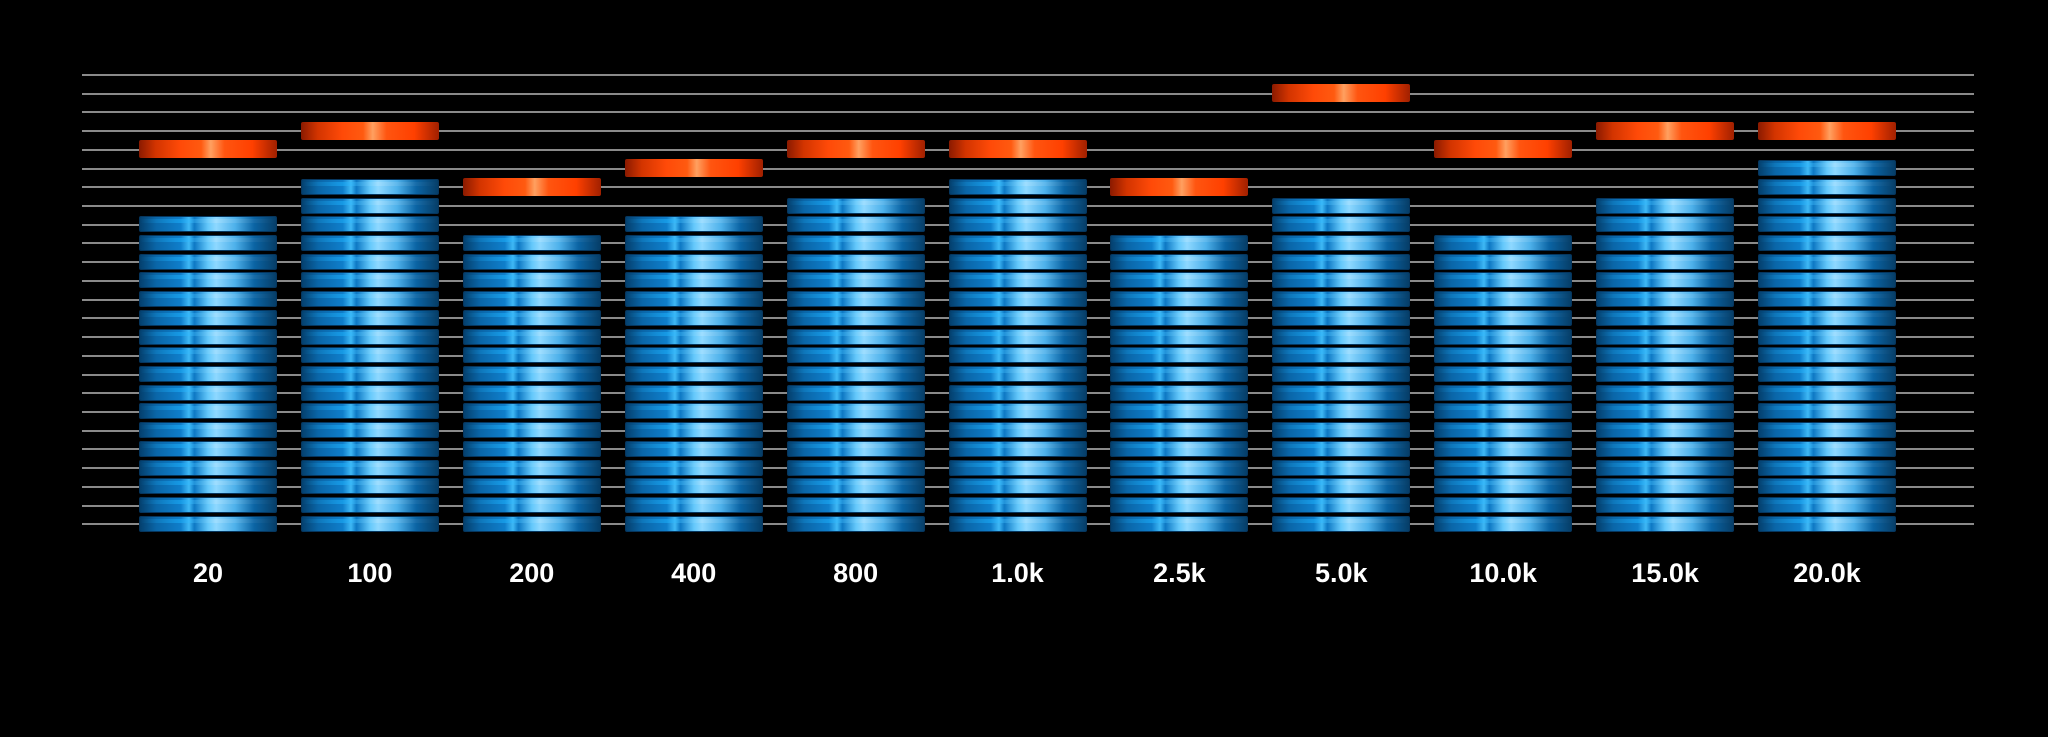 This screenshot has width=2048, height=737. Describe the element at coordinates (1179, 573) in the screenshot. I see `x-tick-label: 2.5k` at that location.